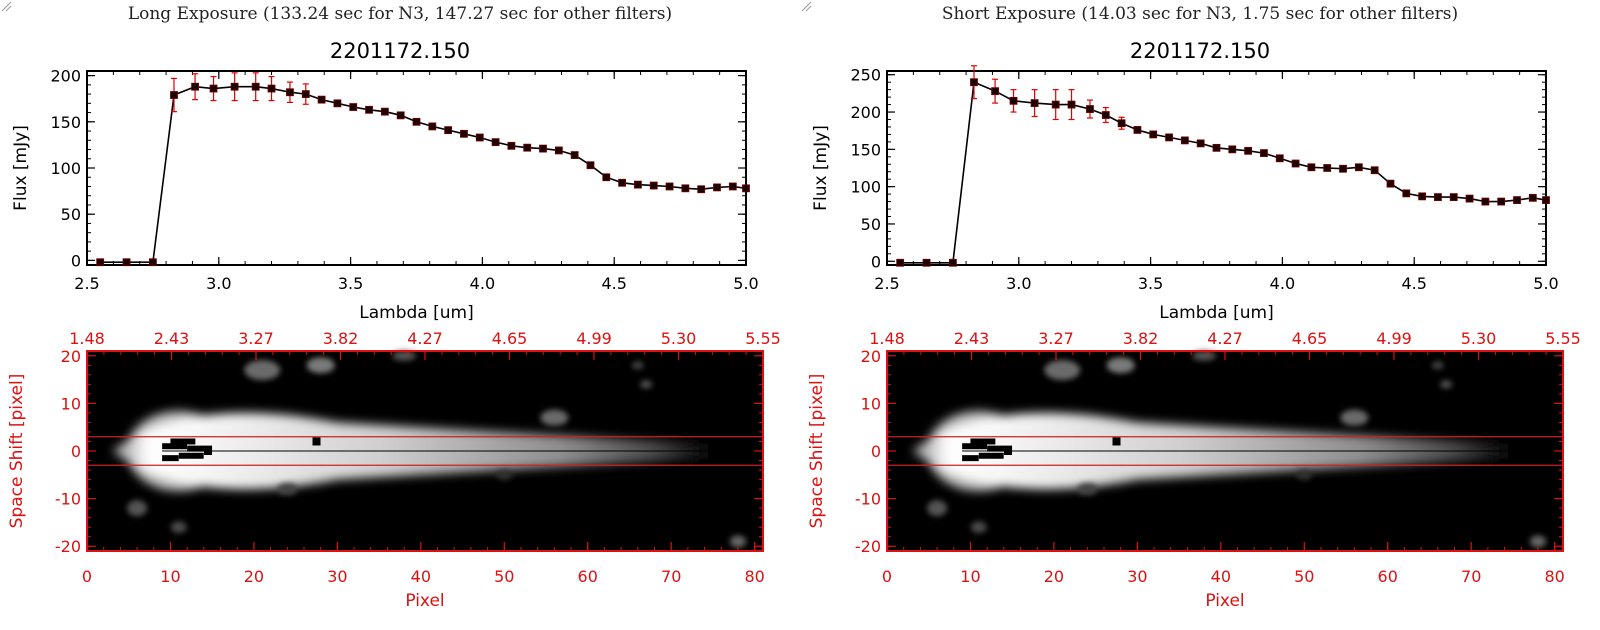  Describe the element at coordinates (1471, 576) in the screenshot. I see `x-tick-label: 70` at that location.